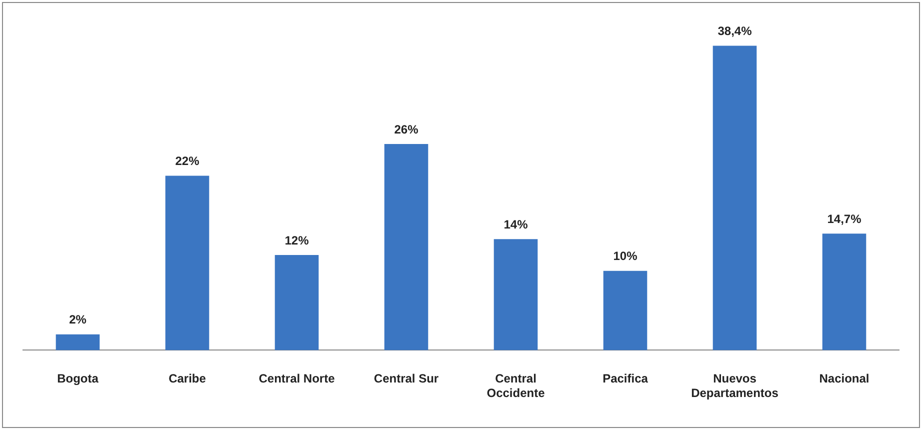 Image resolution: width=924 pixels, height=432 pixels. I want to click on data-label: 14%, so click(516, 224).